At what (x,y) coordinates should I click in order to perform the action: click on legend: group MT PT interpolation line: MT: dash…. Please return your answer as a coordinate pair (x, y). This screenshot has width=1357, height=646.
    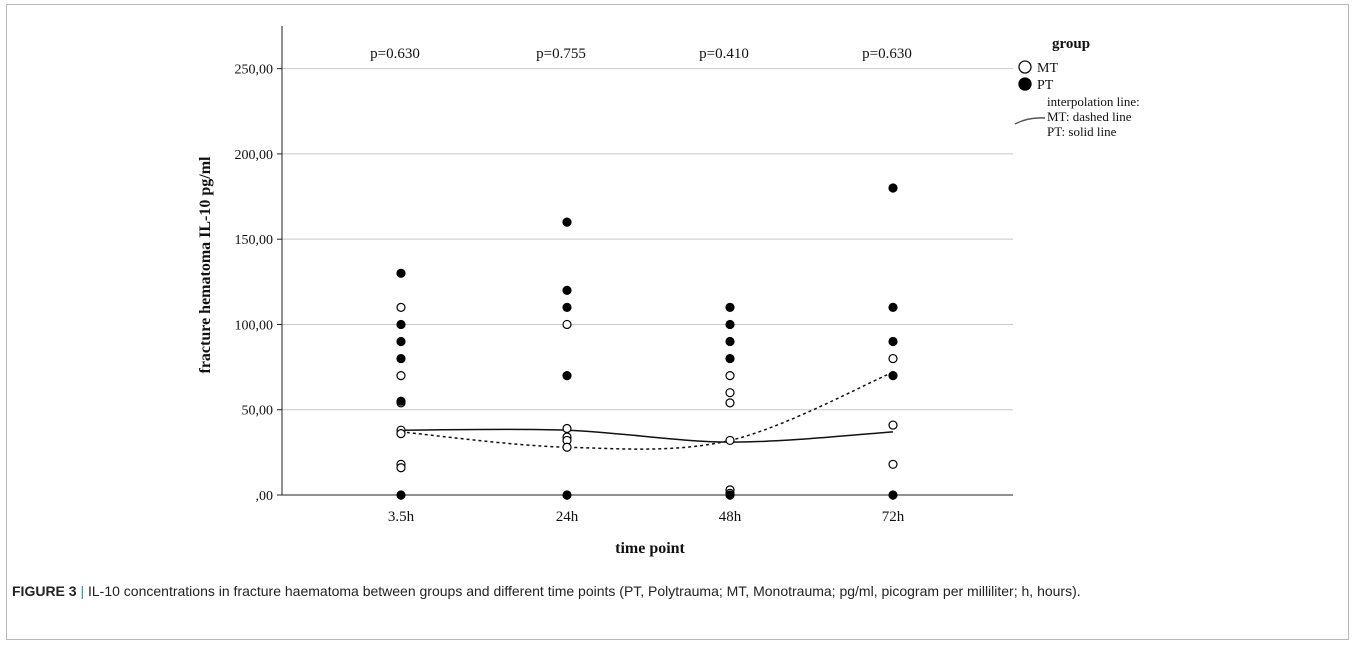
    Looking at the image, I should click on (1077, 87).